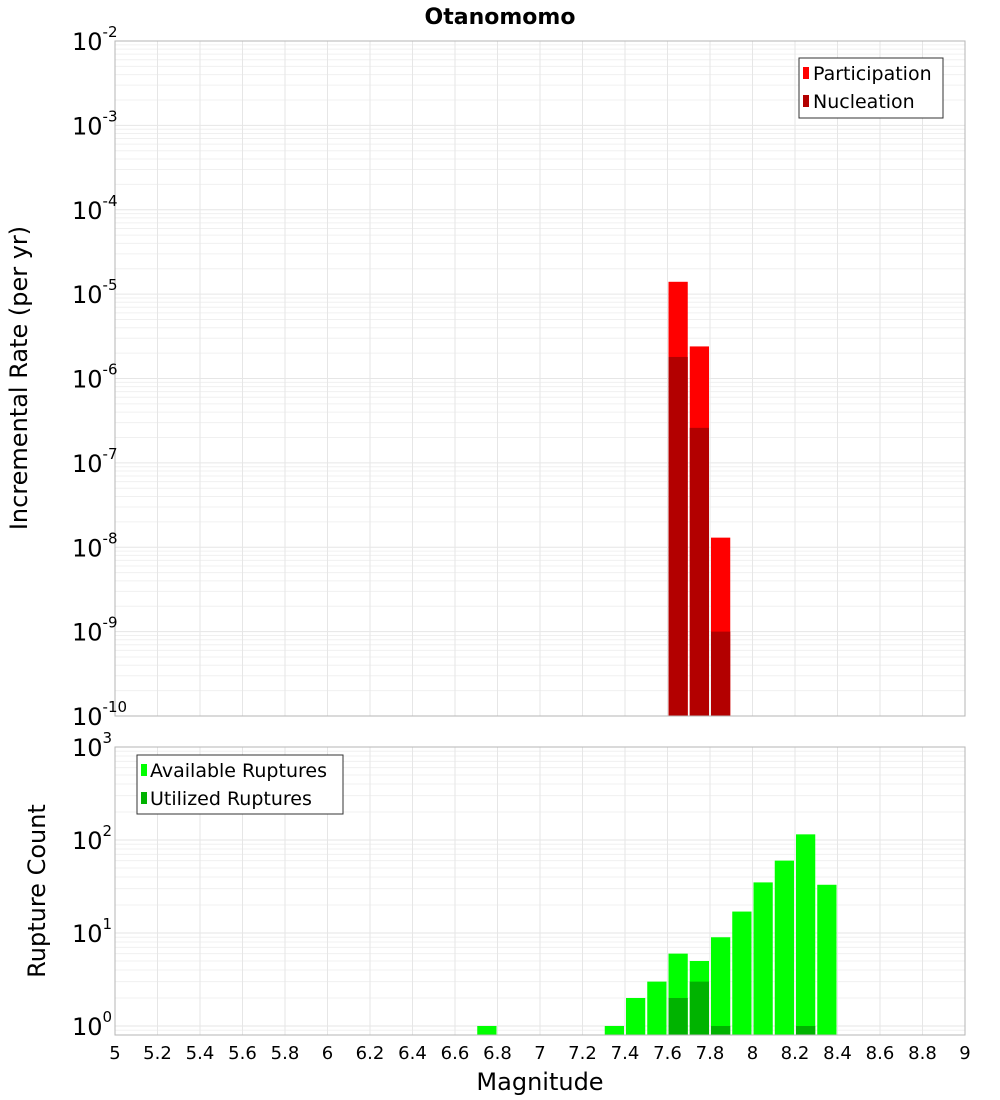 This screenshot has height=1100, width=1000. Describe the element at coordinates (95, 461) in the screenshot. I see `top-y-tick-label: 10⁻⁷` at that location.